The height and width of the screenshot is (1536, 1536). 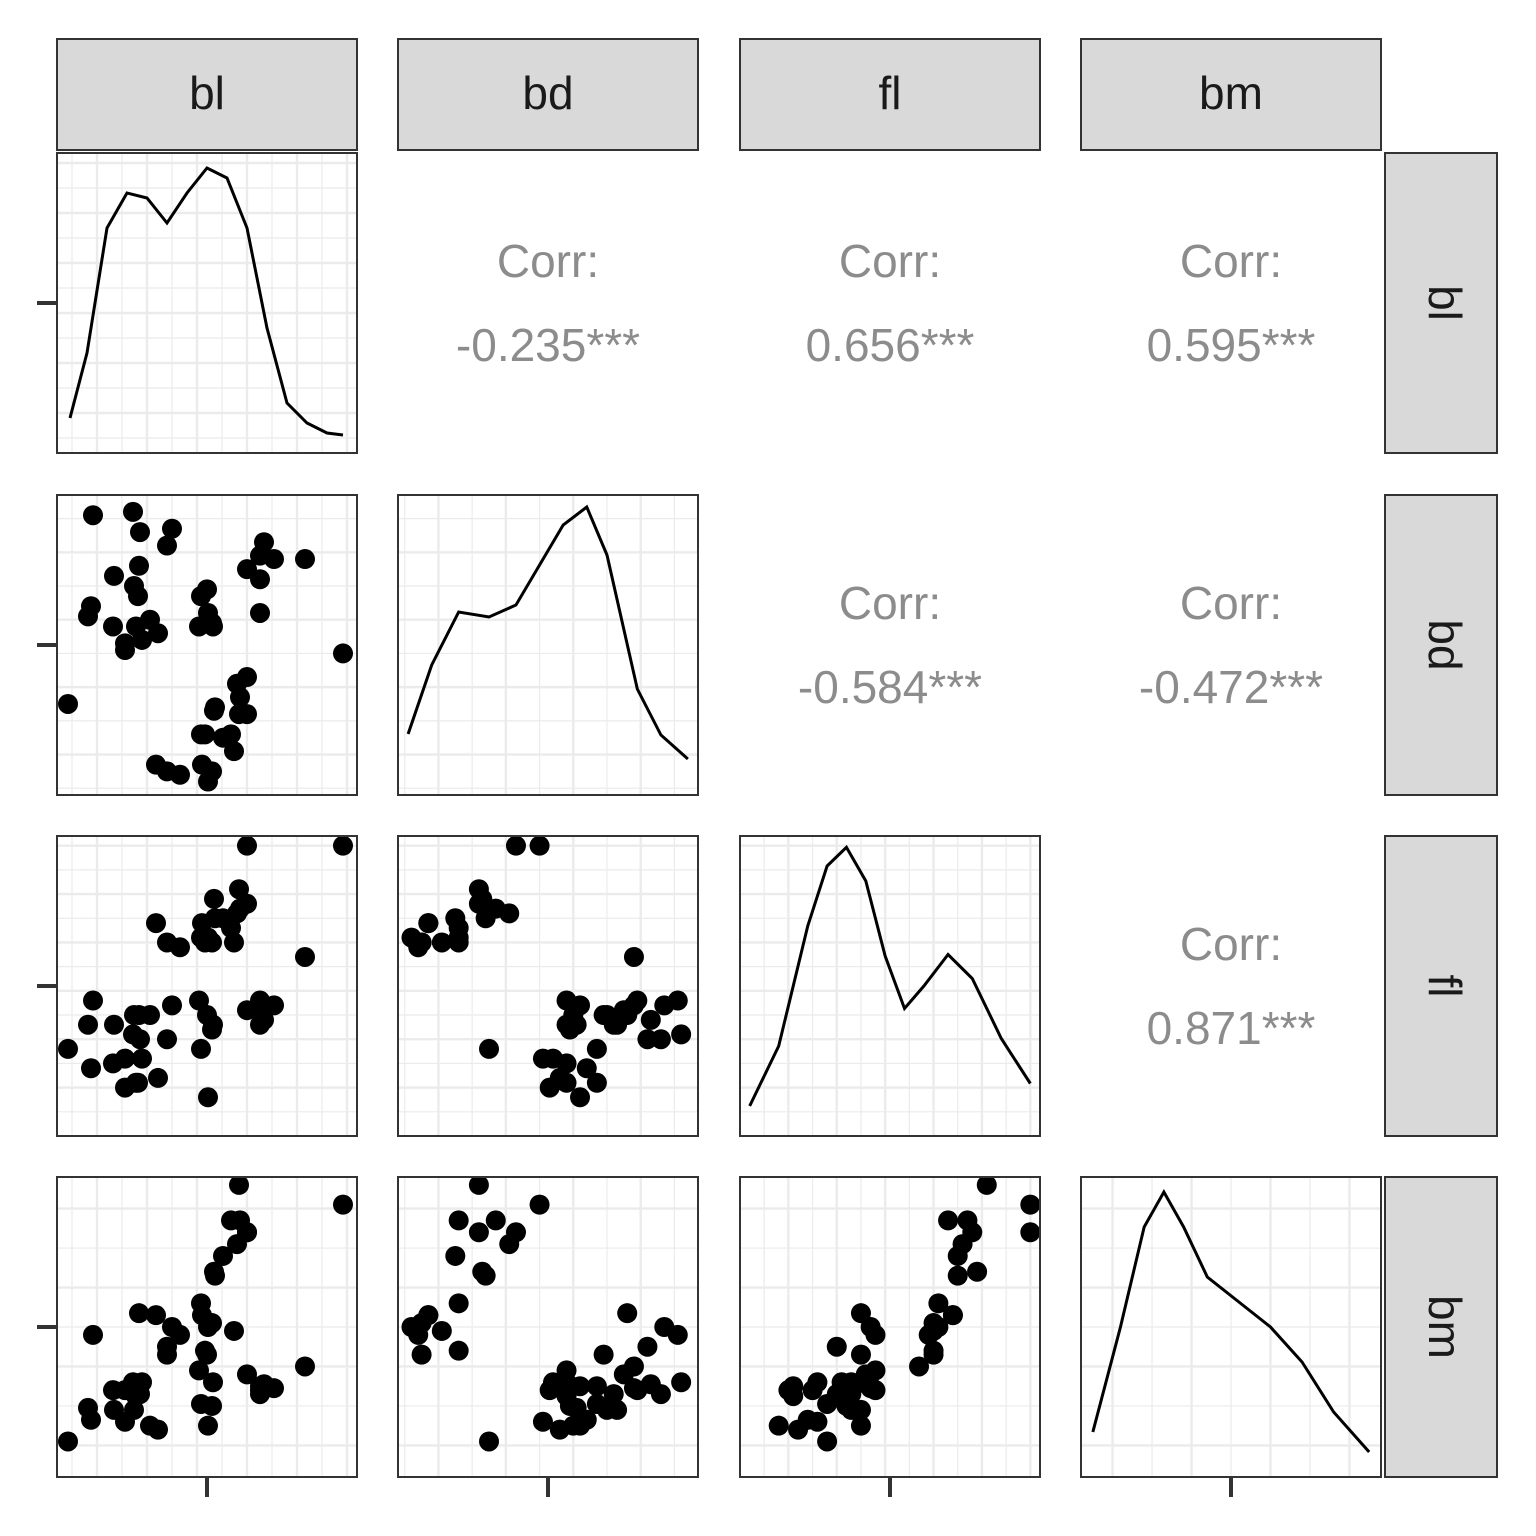 What do you see at coordinates (1231, 345) in the screenshot?
I see `corr-value: 0.595***` at bounding box center [1231, 345].